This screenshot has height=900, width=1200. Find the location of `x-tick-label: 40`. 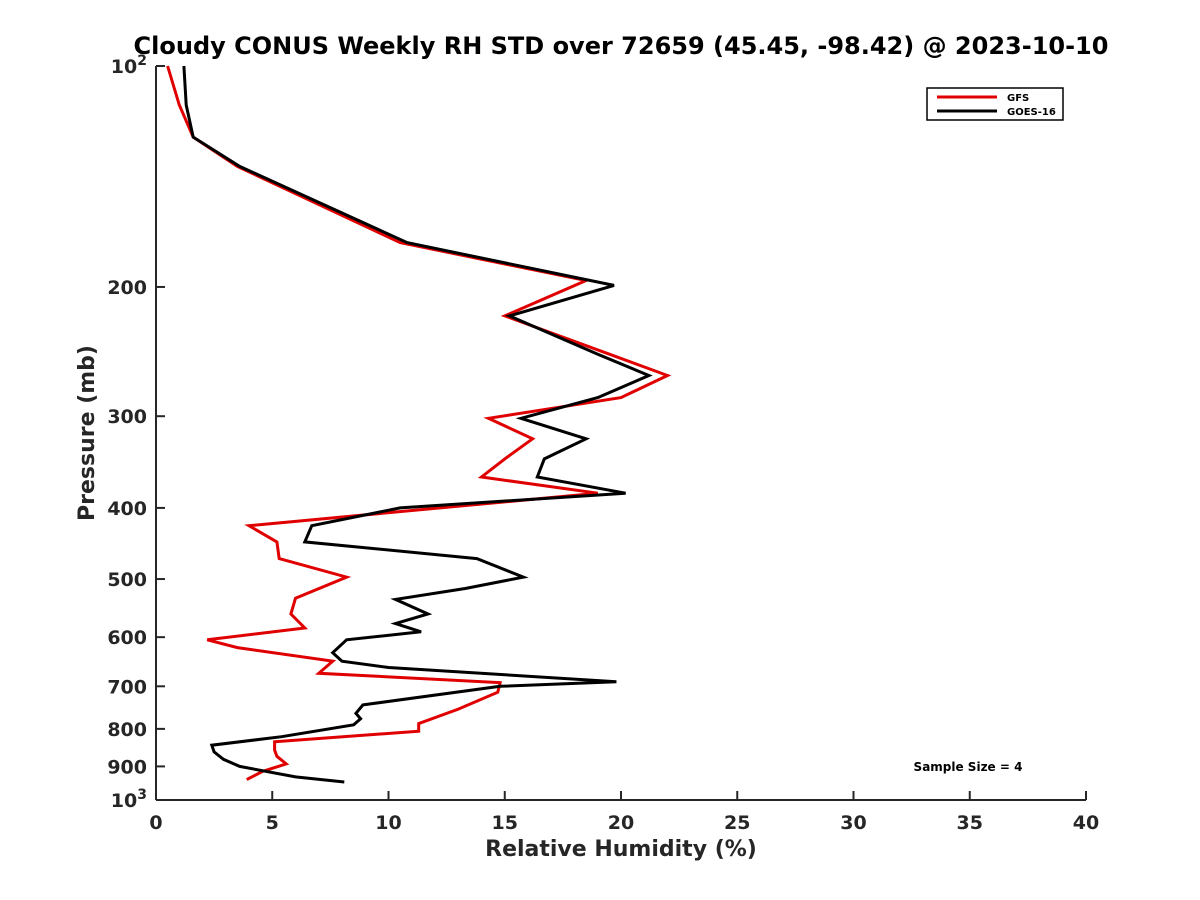

x-tick-label: 40 is located at coordinates (1086, 823).